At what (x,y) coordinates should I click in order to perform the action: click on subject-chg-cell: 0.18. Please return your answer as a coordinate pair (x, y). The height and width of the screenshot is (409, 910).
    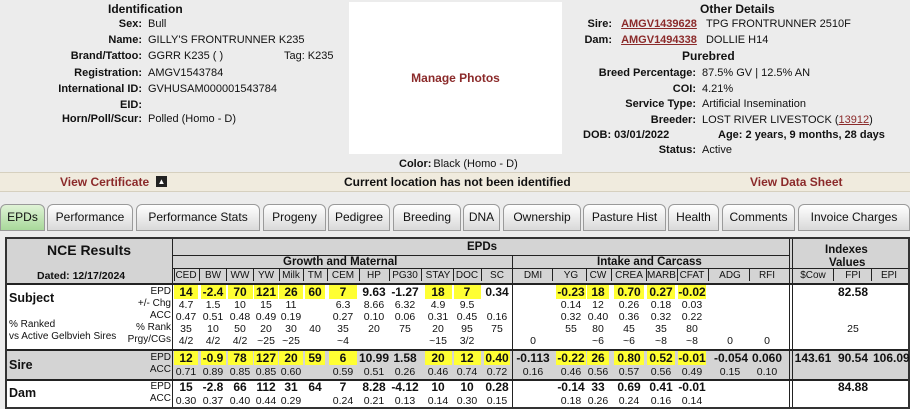
    Looking at the image, I should click on (661, 305).